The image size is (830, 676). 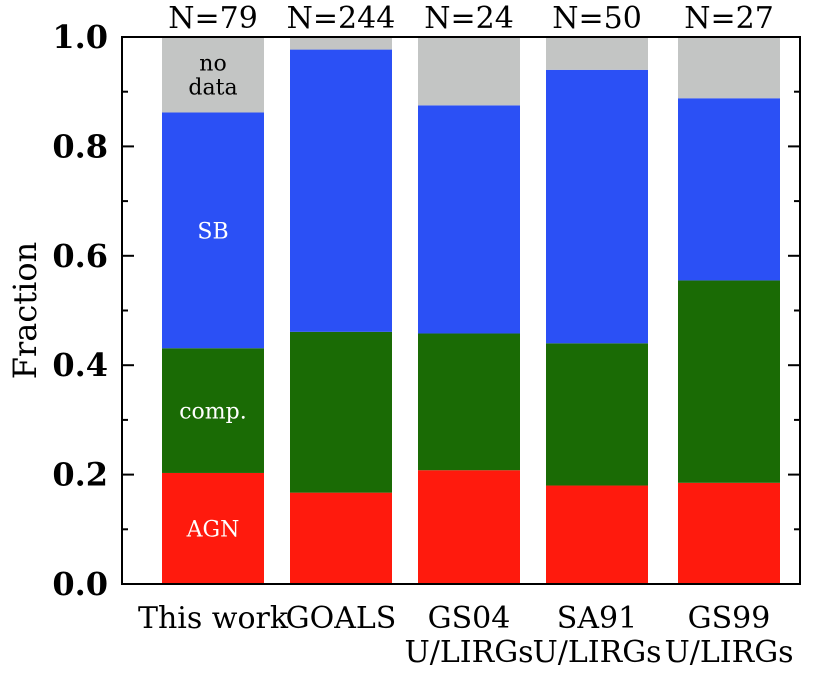 I want to click on category-label-0: This work, so click(x=213, y=618).